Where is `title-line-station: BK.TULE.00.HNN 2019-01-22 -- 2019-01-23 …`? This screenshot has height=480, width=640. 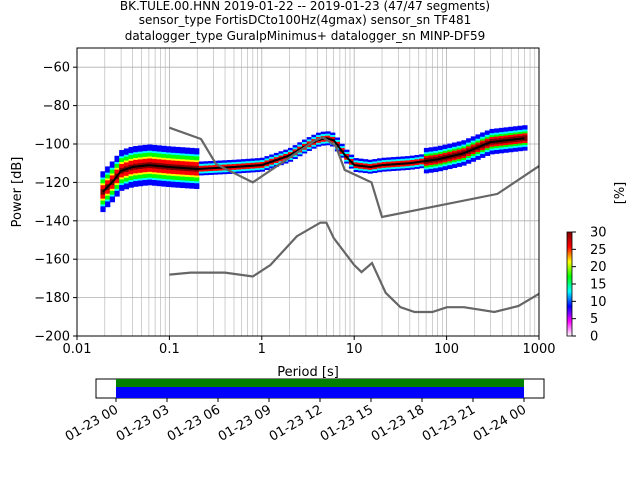
title-line-station: BK.TULE.00.HNN 2019-01-22 -- 2019-01-23 … is located at coordinates (305, 6).